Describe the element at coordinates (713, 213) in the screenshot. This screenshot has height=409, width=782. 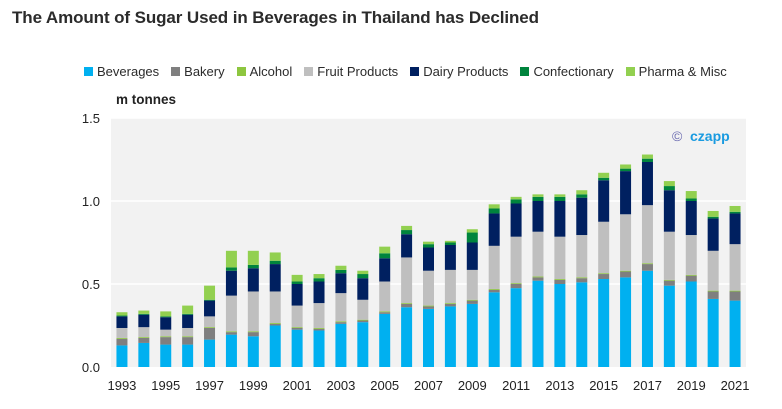
I see `bar-segment-pharma-misc-2020` at that location.